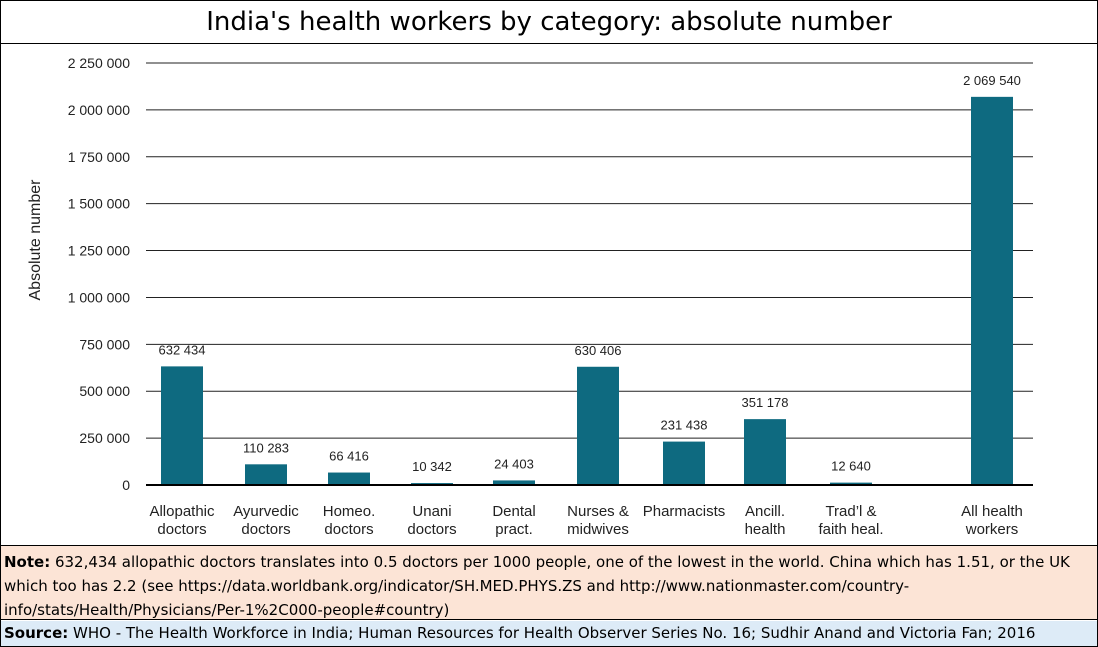  I want to click on x-tick-label: Pharmacists, so click(684, 511).